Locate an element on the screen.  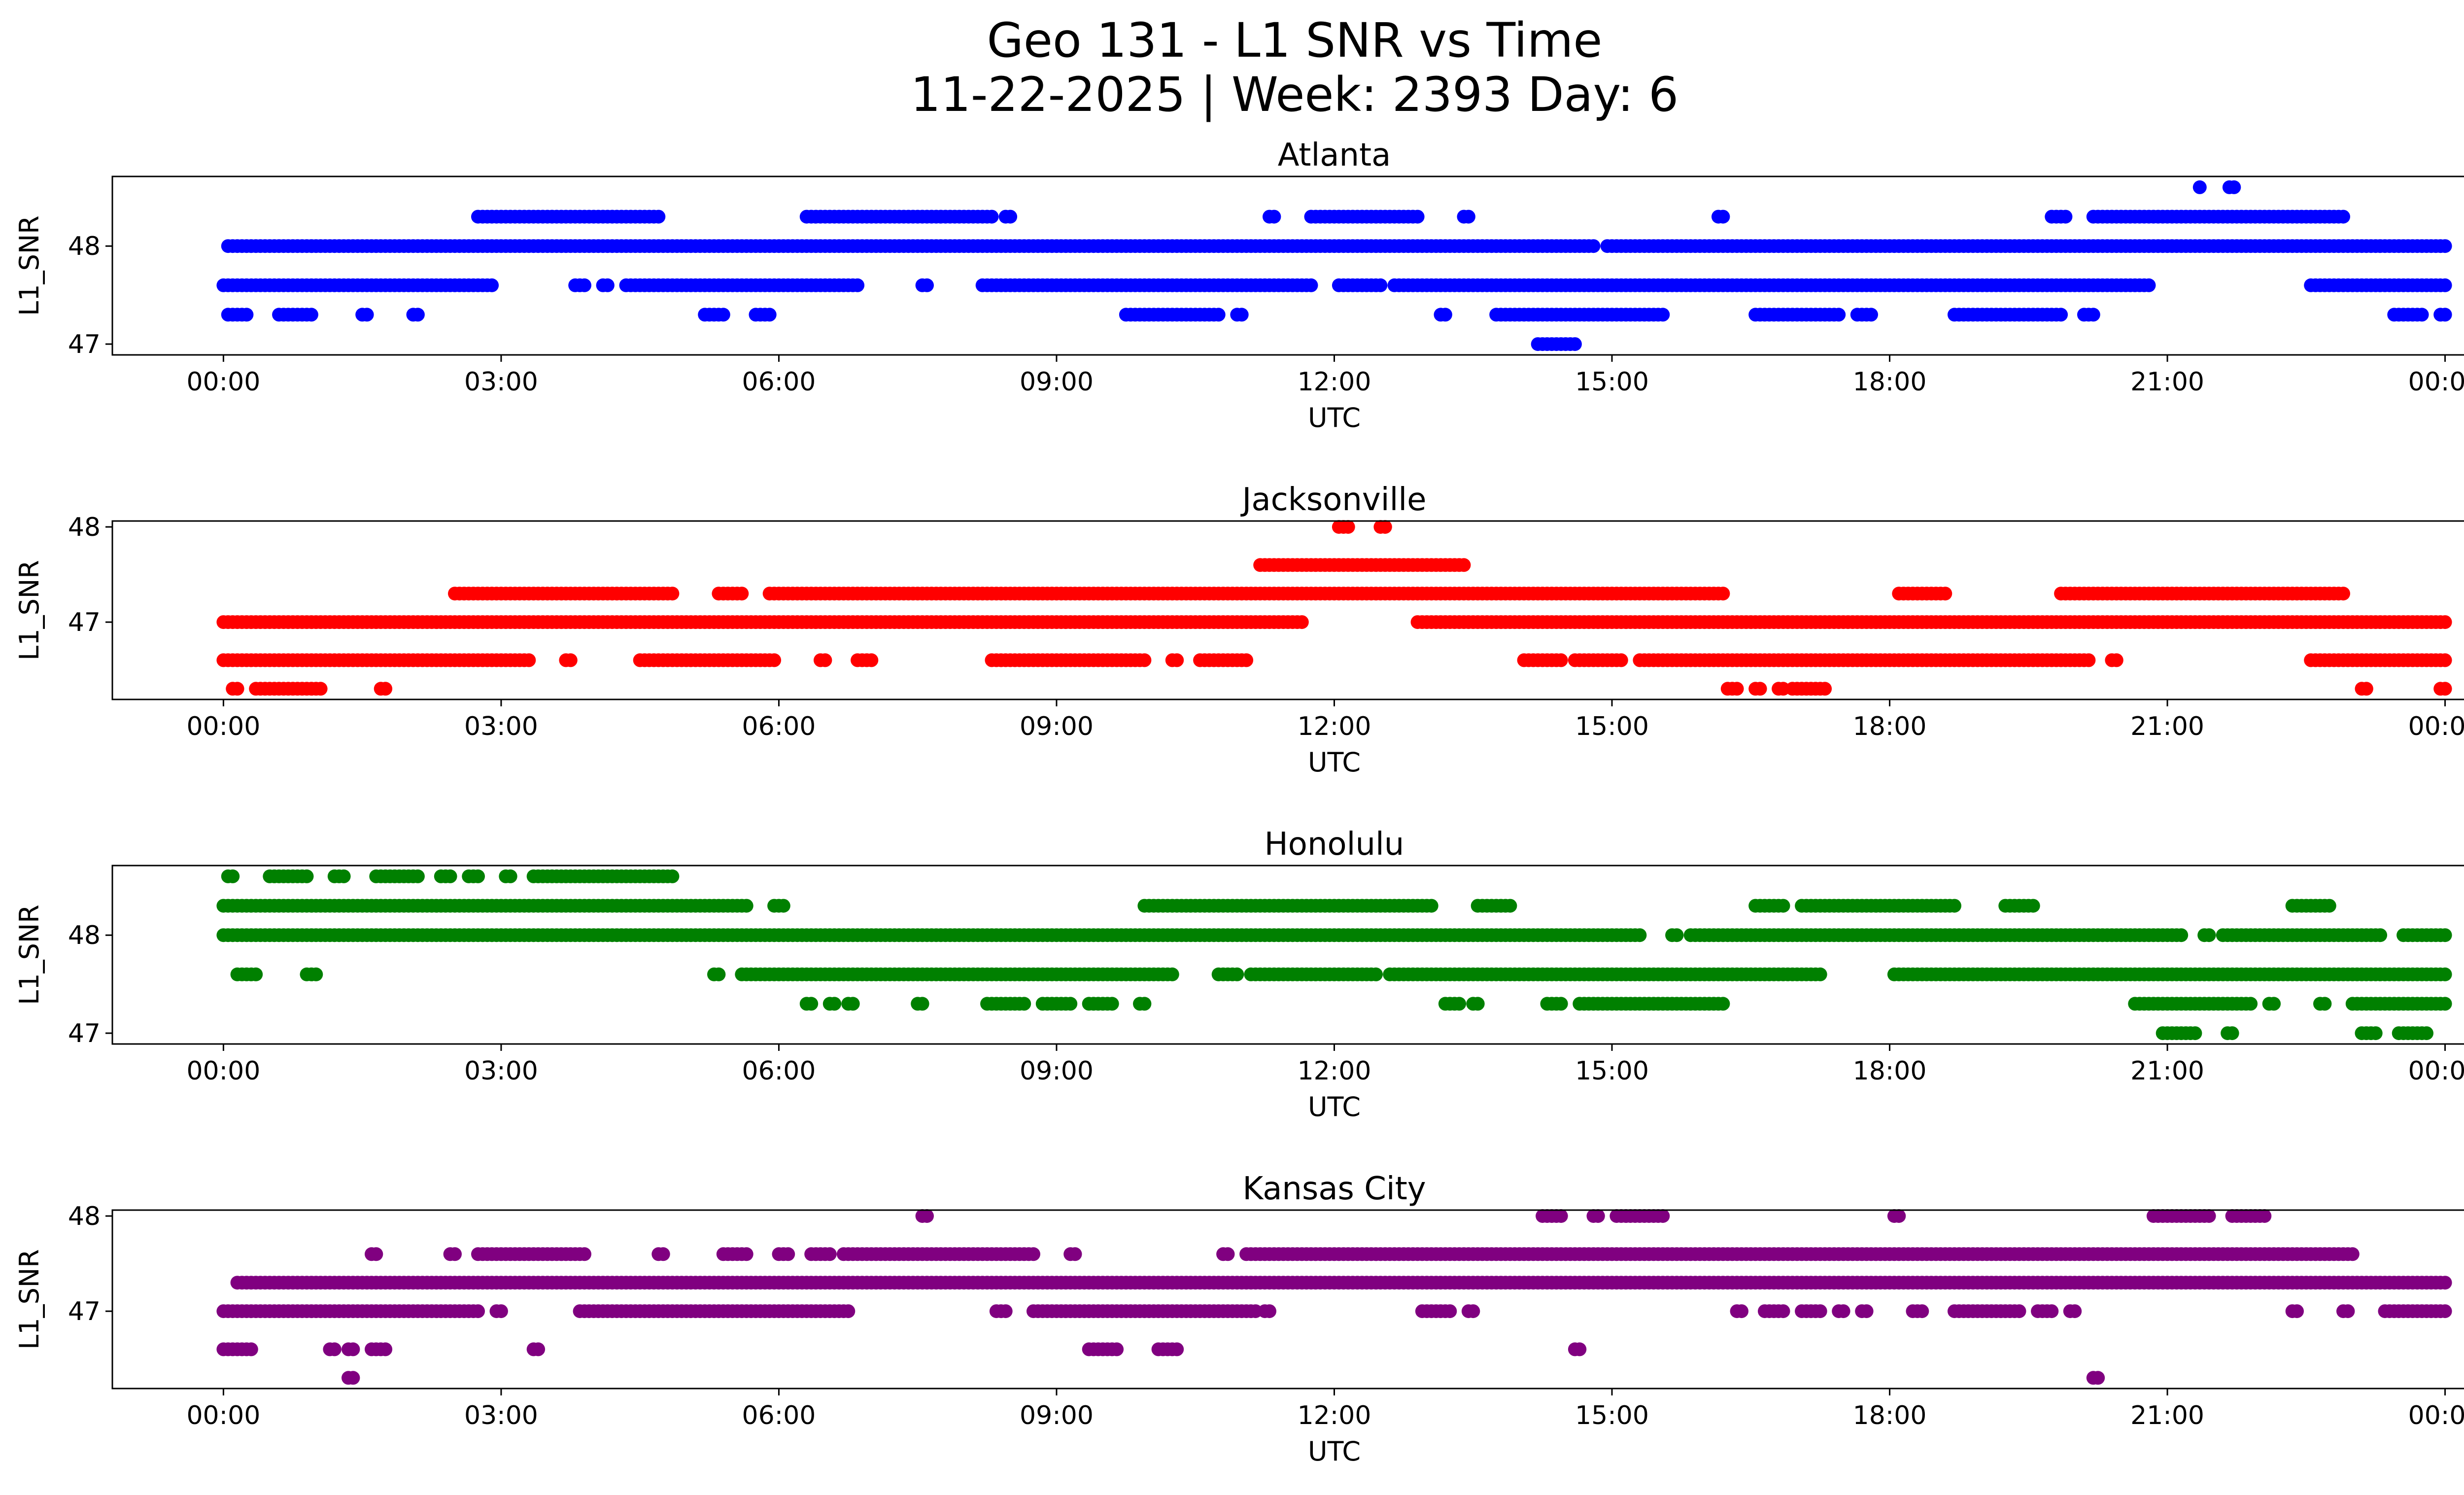
subplot-title: Atlanta is located at coordinates (1334, 155).